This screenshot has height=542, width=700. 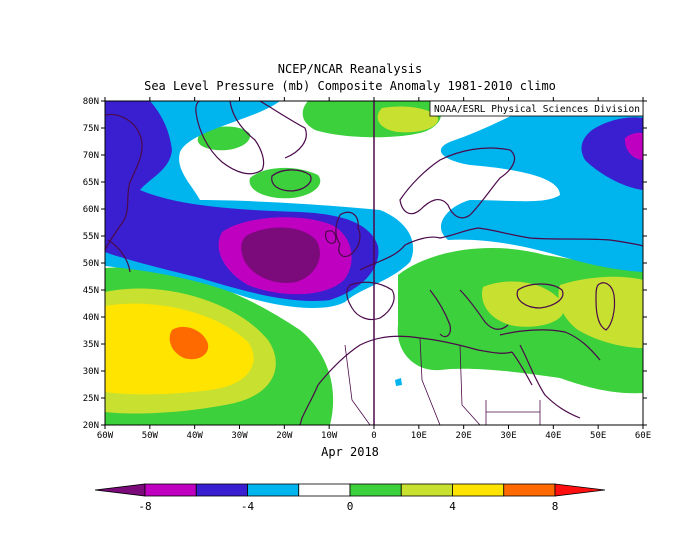 What do you see at coordinates (600, 312) in the screenshot?
I see `positive-anomaly-yellowgreen-far-east` at bounding box center [600, 312].